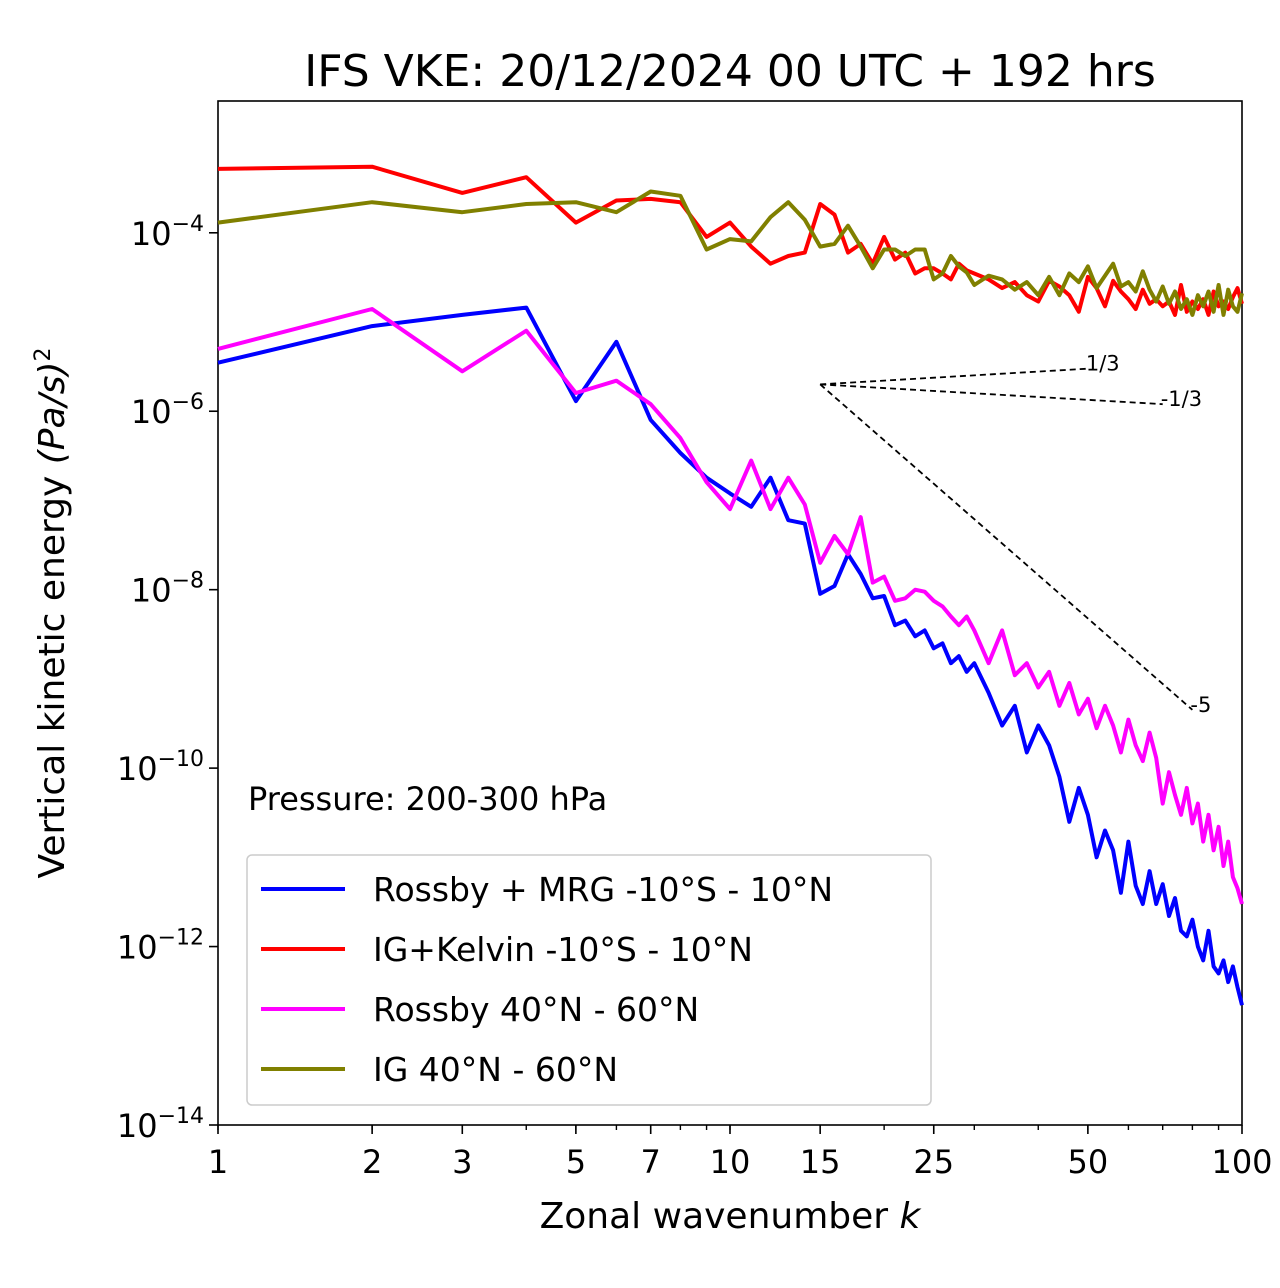 Image resolution: width=1280 pixels, height=1288 pixels. What do you see at coordinates (730, 71) in the screenshot?
I see `chart-title: IFS VKE: 20/12/2024 00 UTC + 192 hrs` at bounding box center [730, 71].